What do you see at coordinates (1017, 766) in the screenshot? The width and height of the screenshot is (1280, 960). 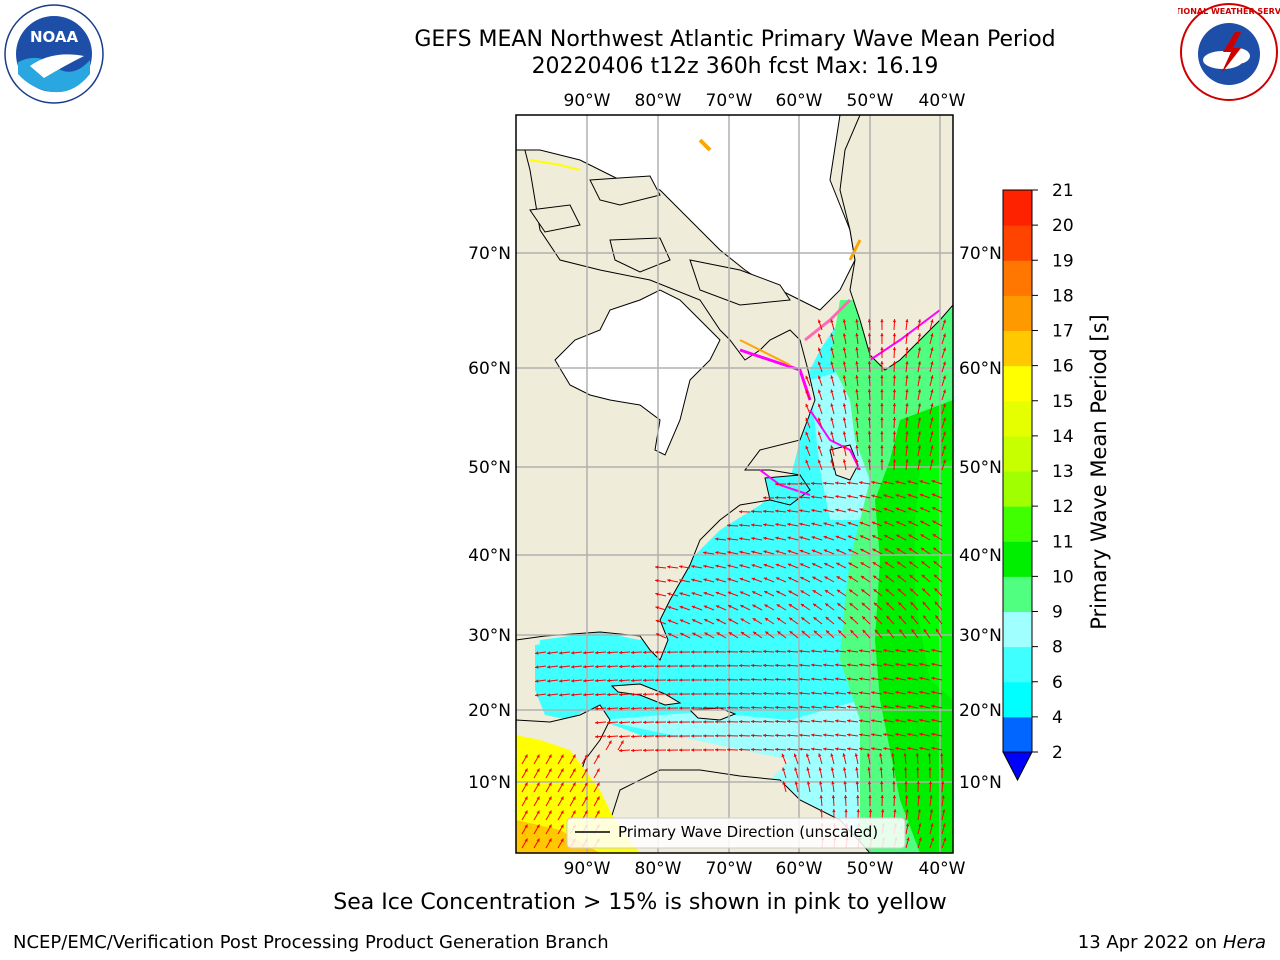 I see `colorbar-under-arrow` at bounding box center [1017, 766].